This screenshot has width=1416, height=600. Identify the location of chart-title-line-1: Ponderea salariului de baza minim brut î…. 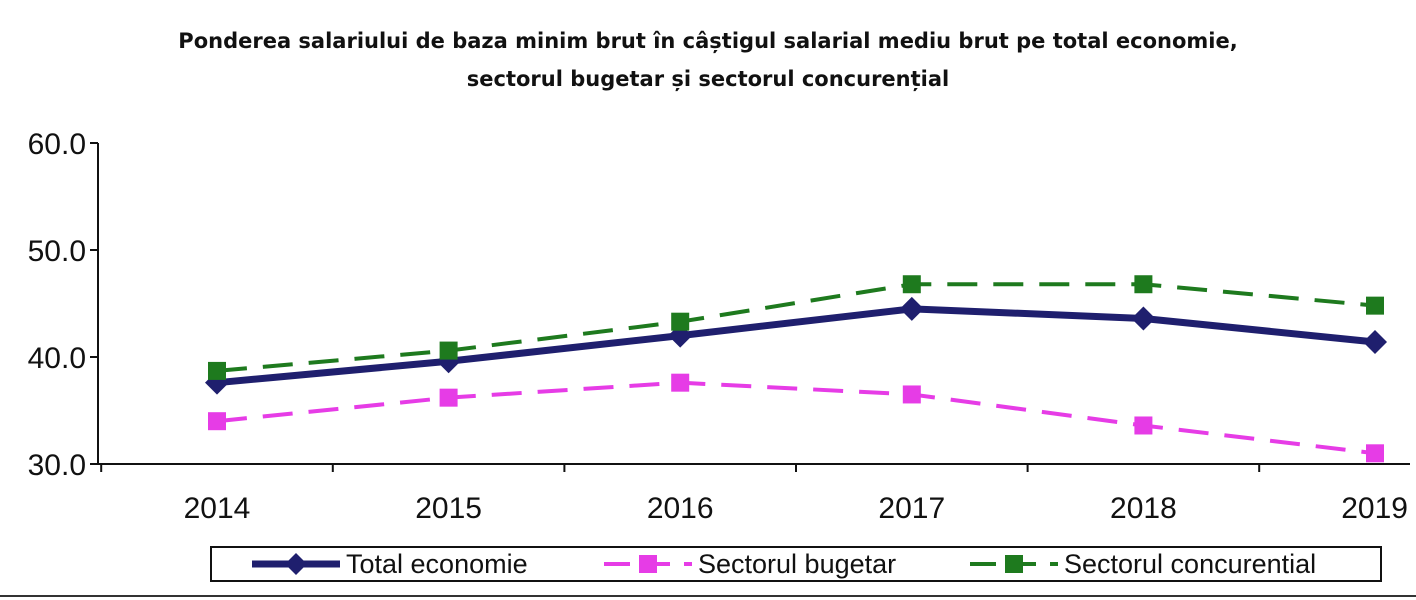
(708, 41).